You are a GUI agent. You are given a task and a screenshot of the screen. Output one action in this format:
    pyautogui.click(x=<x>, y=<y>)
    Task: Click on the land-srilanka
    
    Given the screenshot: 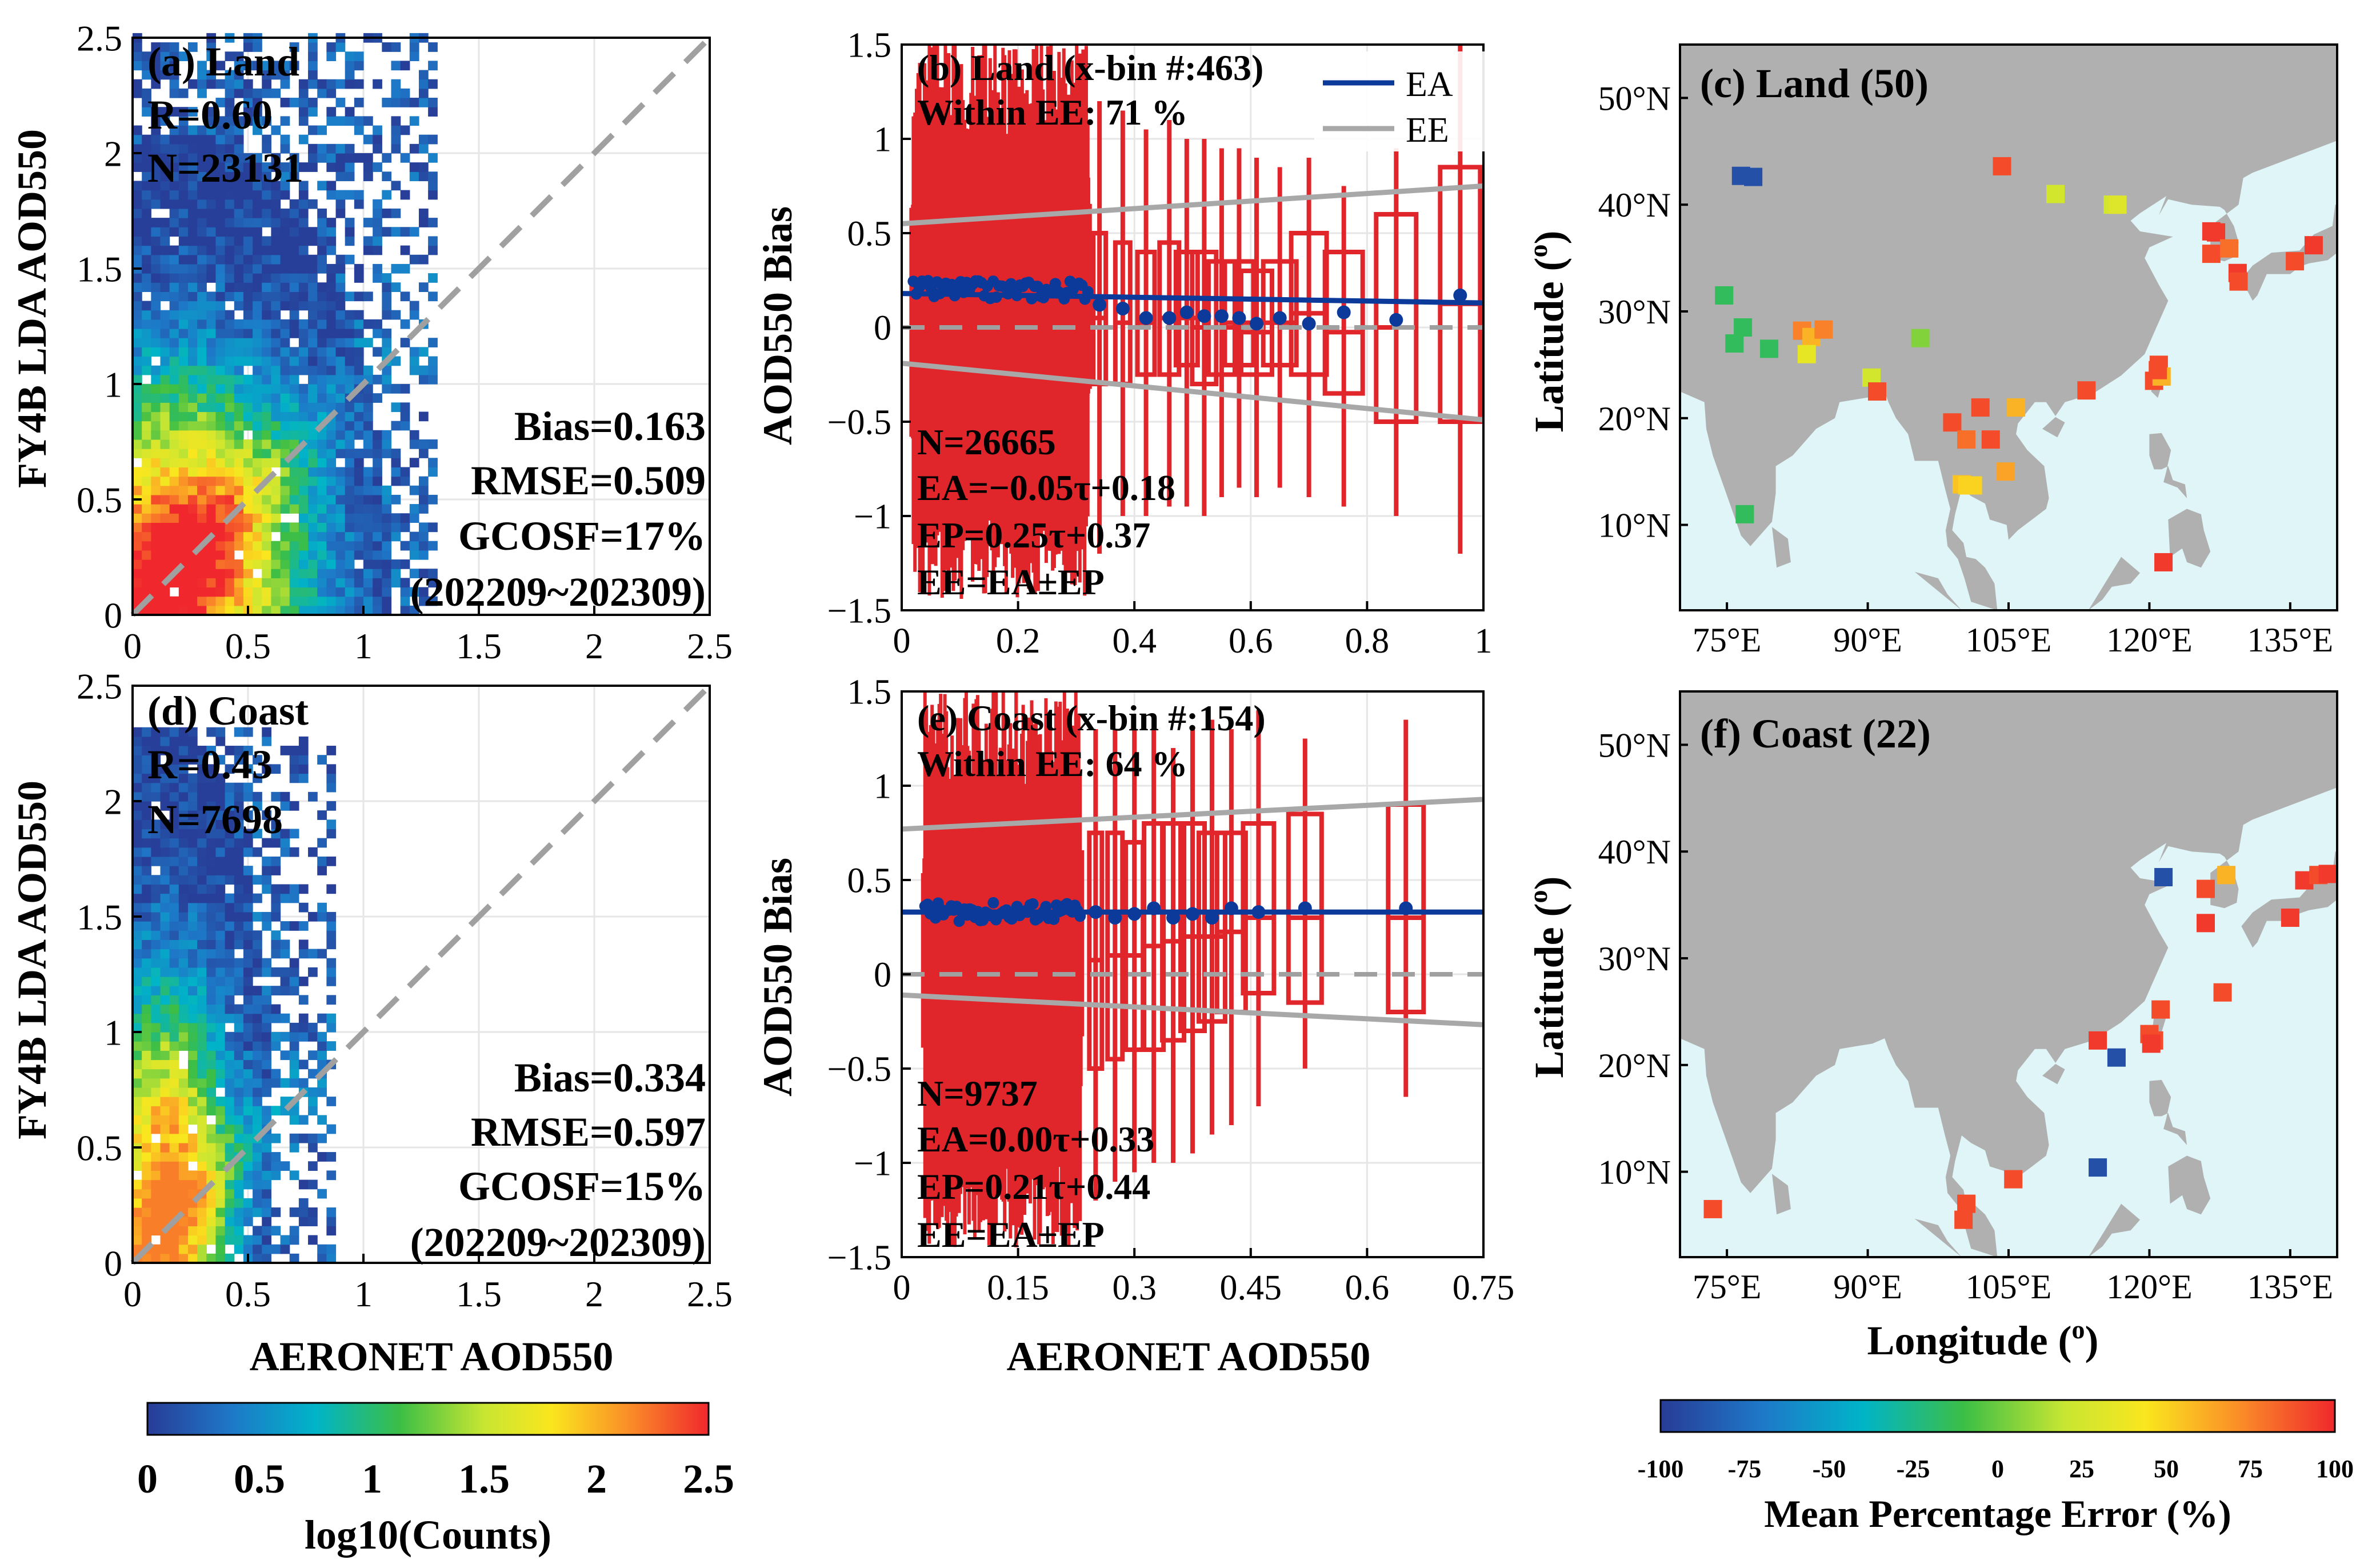 What is the action you would take?
    pyautogui.click(x=1781, y=1194)
    